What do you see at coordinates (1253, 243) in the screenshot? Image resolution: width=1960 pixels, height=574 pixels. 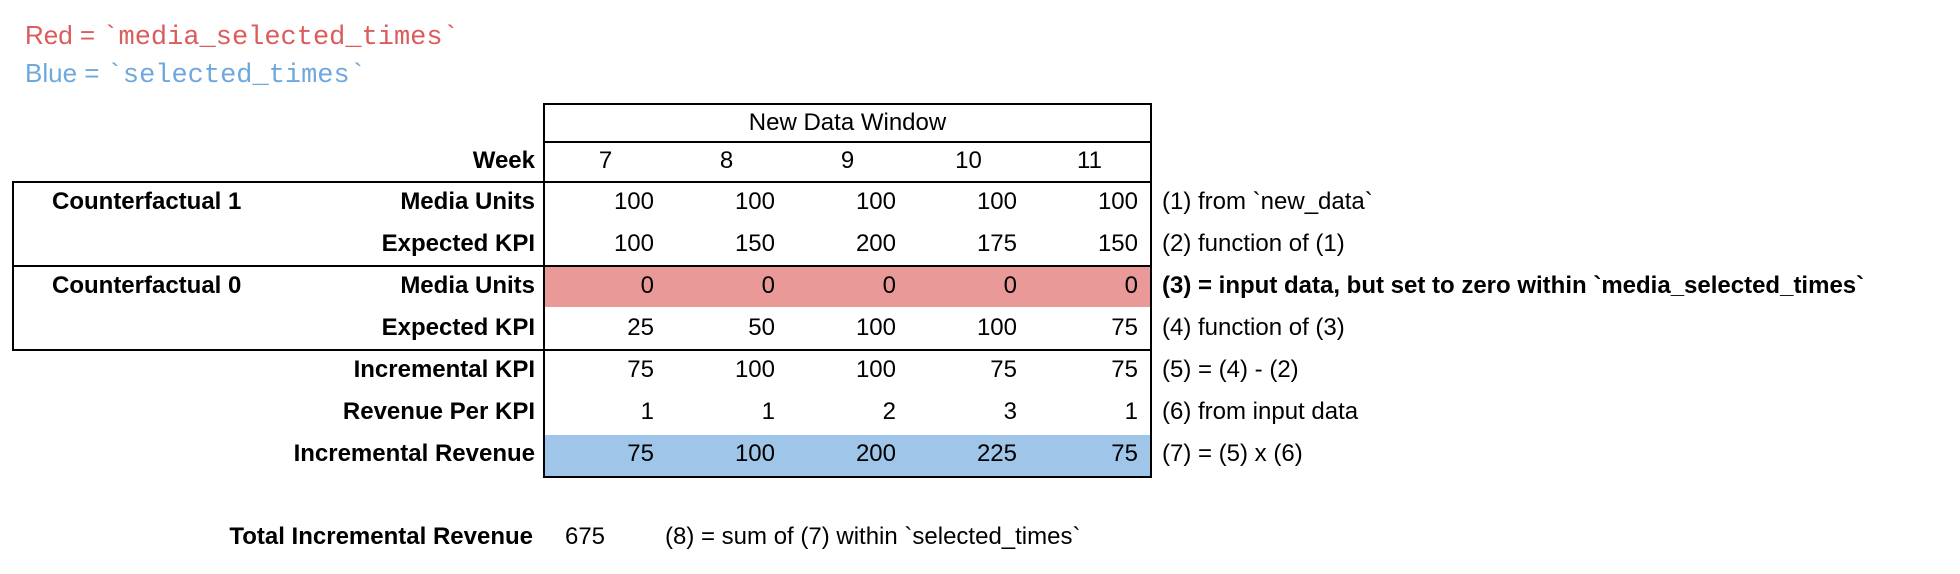 I see `row-annotation-2: (2) function of (1)` at bounding box center [1253, 243].